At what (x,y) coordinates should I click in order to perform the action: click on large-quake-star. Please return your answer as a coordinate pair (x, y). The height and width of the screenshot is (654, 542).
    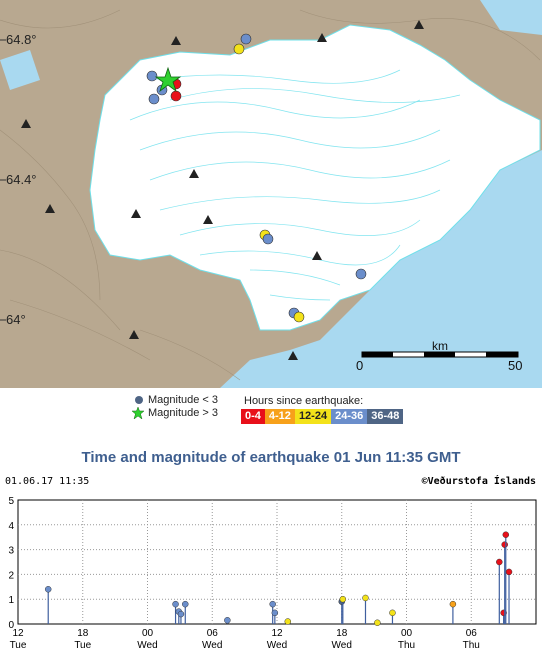
    Looking at the image, I should click on (168, 79).